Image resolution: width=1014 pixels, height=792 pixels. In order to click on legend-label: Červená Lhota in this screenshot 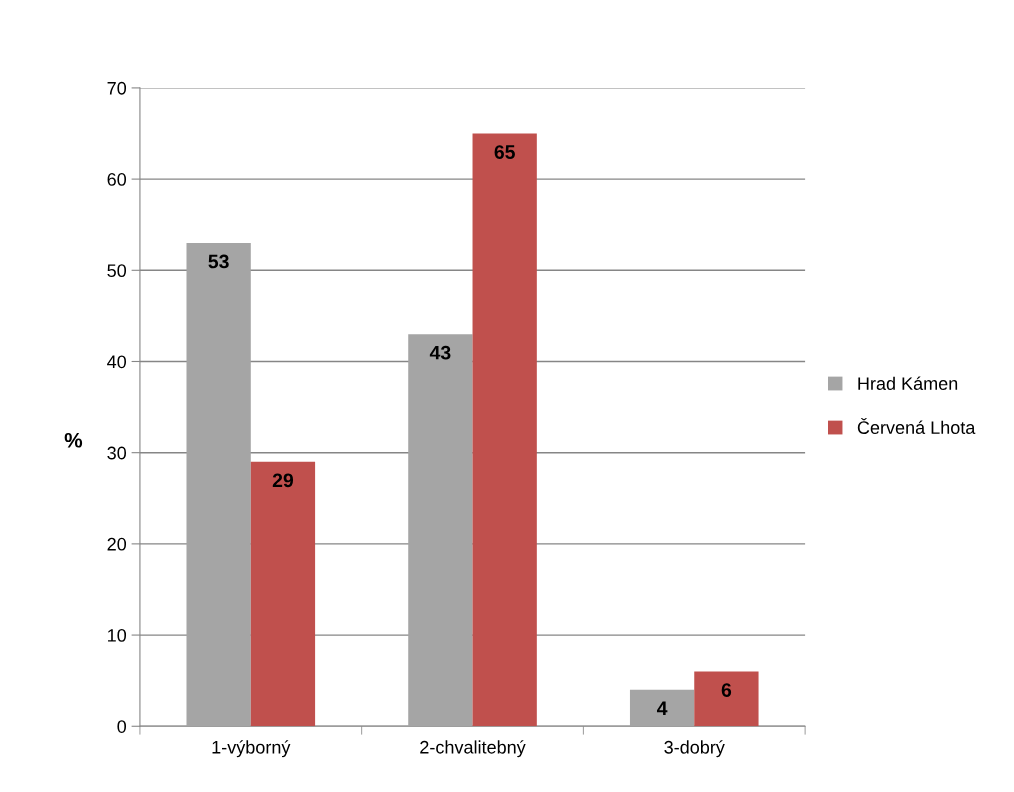, I will do `click(916, 426)`.